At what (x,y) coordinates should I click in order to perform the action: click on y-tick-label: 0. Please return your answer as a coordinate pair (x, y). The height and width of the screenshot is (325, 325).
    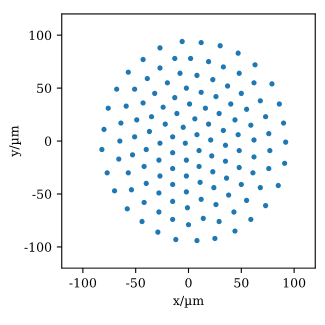
    Looking at the image, I should click on (48, 141).